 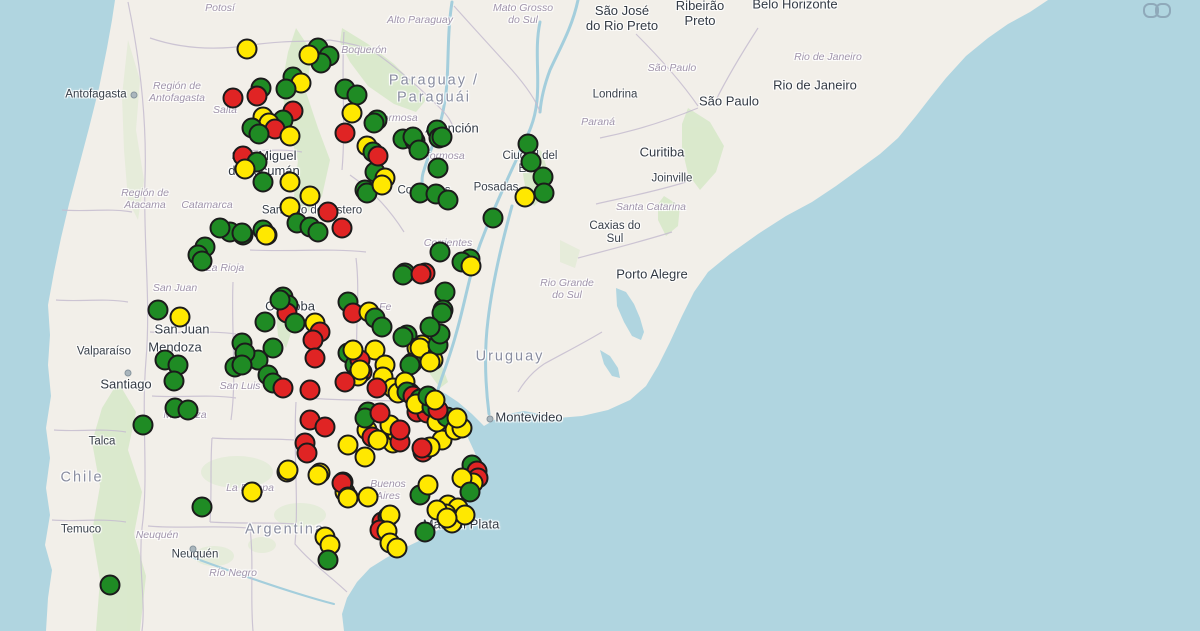 I want to click on city-dot, so click(x=134, y=95).